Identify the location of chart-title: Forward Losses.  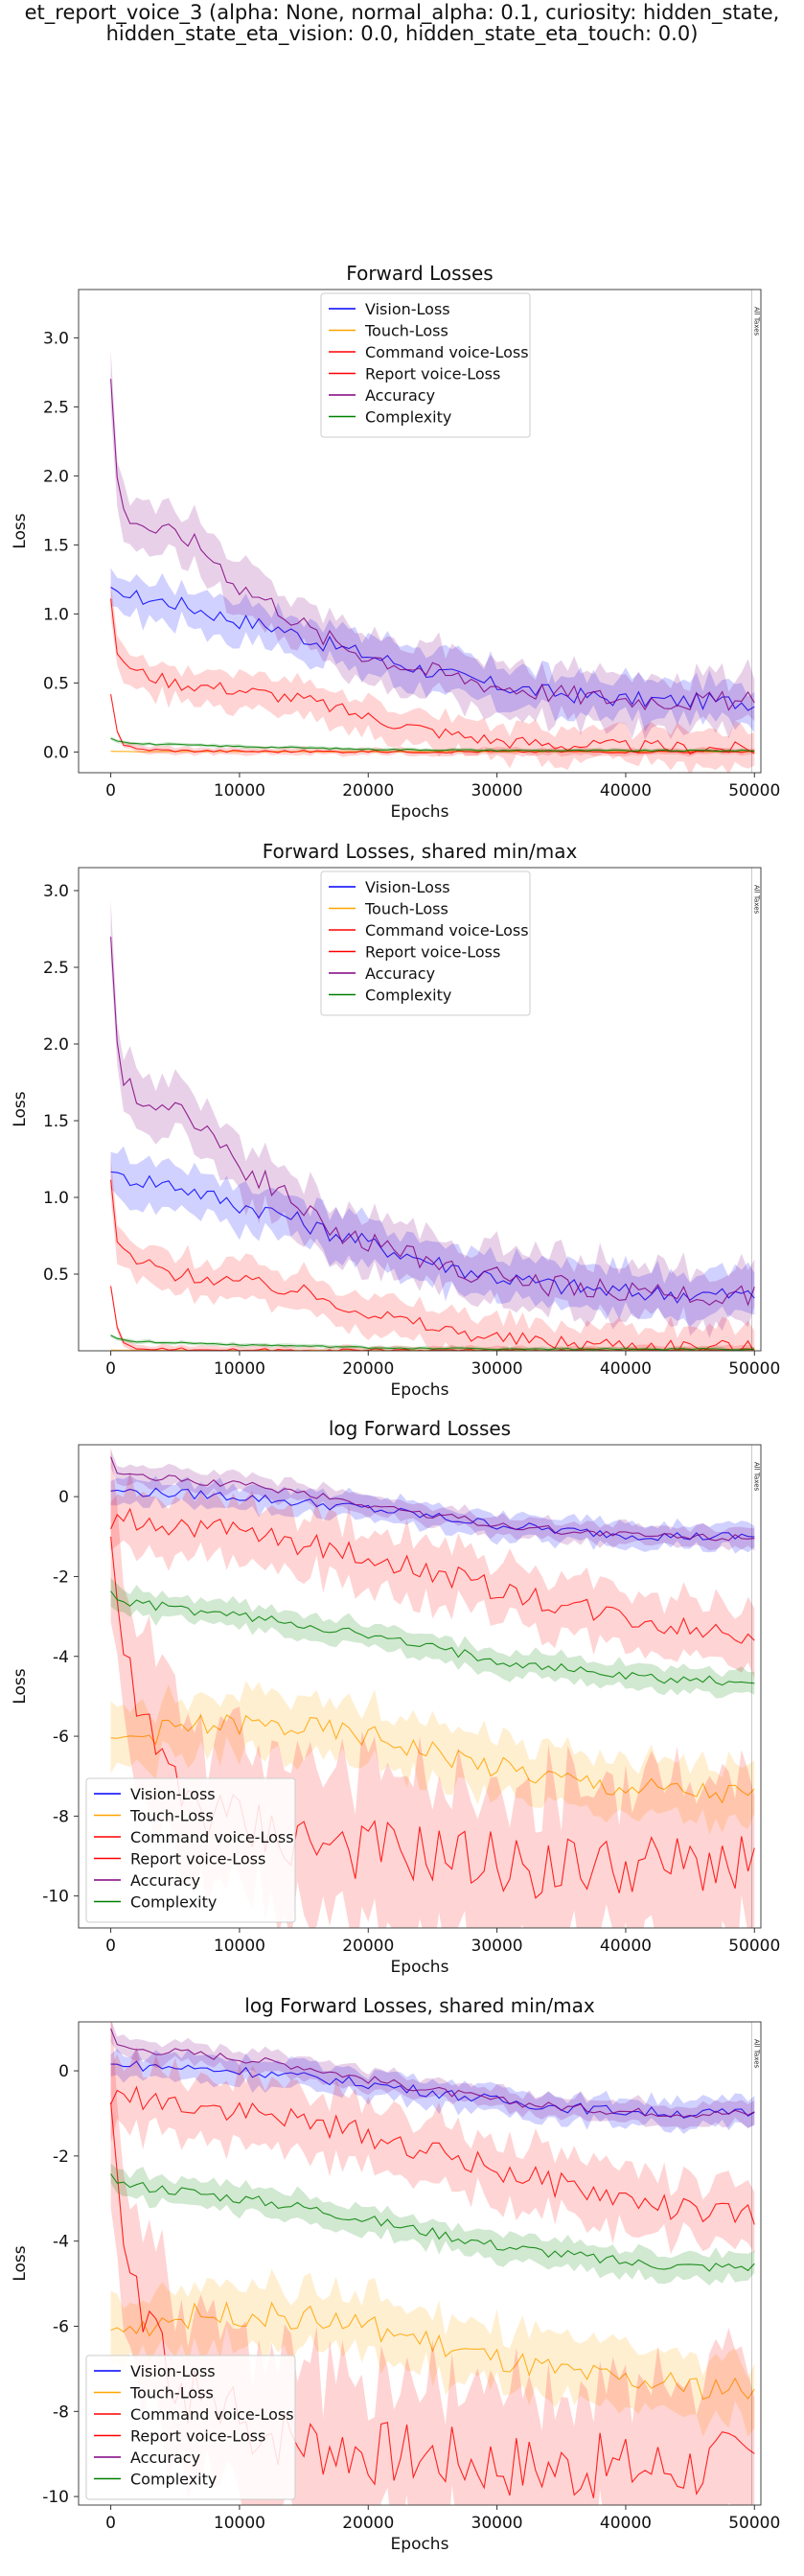
(420, 273).